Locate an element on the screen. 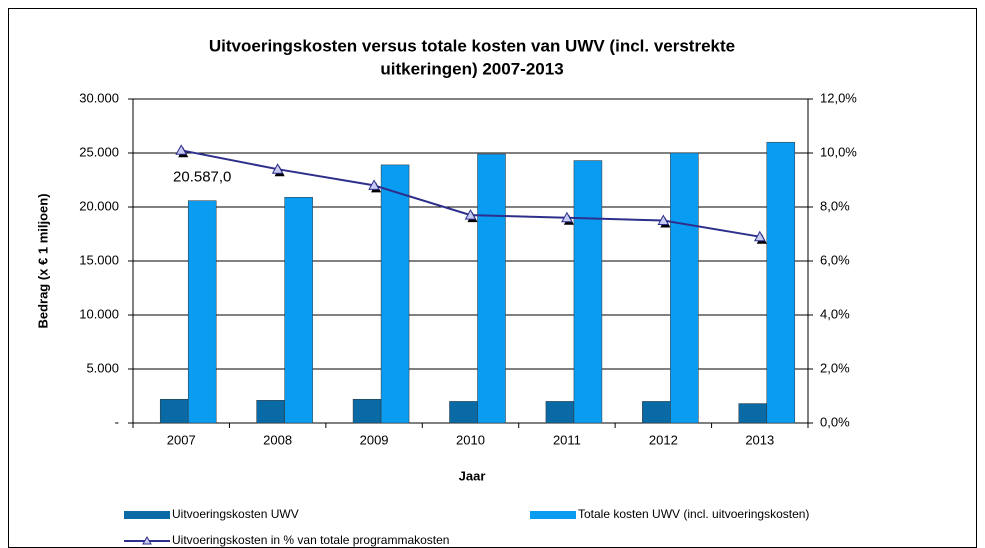 The width and height of the screenshot is (985, 548). x-tick-label: 2013 is located at coordinates (759, 439).